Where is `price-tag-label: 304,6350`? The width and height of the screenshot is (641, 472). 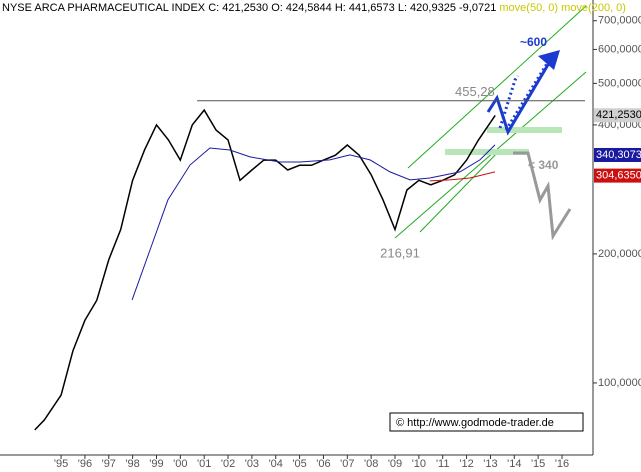
price-tag-label: 304,6350 is located at coordinates (618, 176).